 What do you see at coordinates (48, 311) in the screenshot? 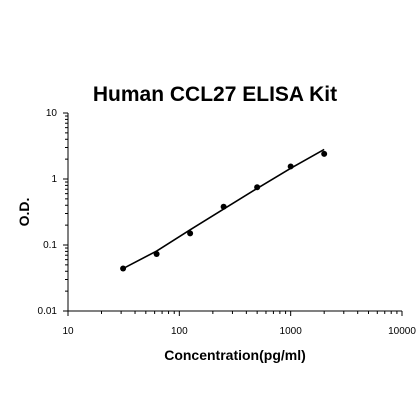
I see `y-tick-label: 0.01` at bounding box center [48, 311].